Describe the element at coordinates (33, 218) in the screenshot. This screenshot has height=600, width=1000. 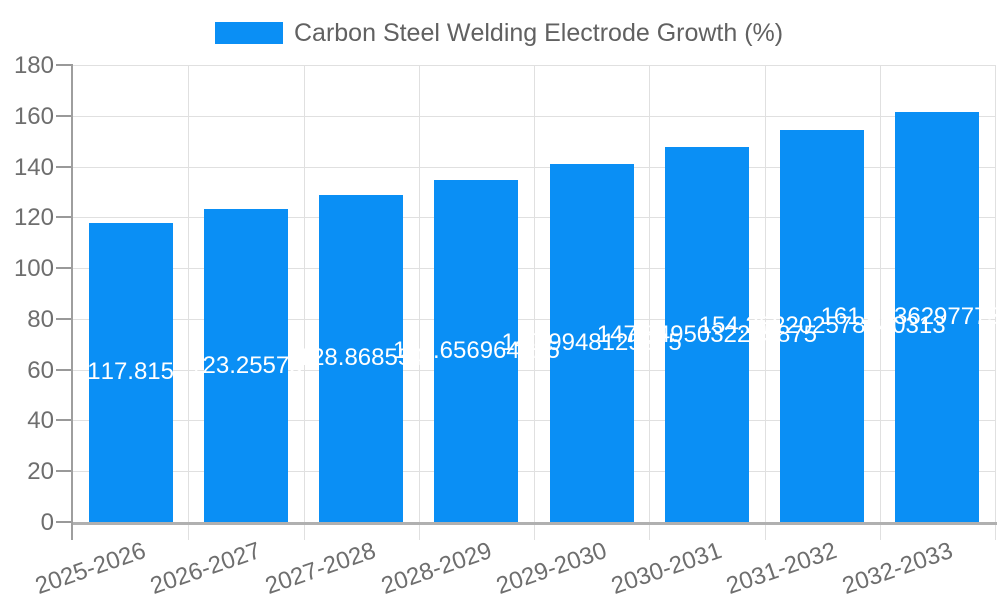
I see `y-axis-label: 120` at that location.